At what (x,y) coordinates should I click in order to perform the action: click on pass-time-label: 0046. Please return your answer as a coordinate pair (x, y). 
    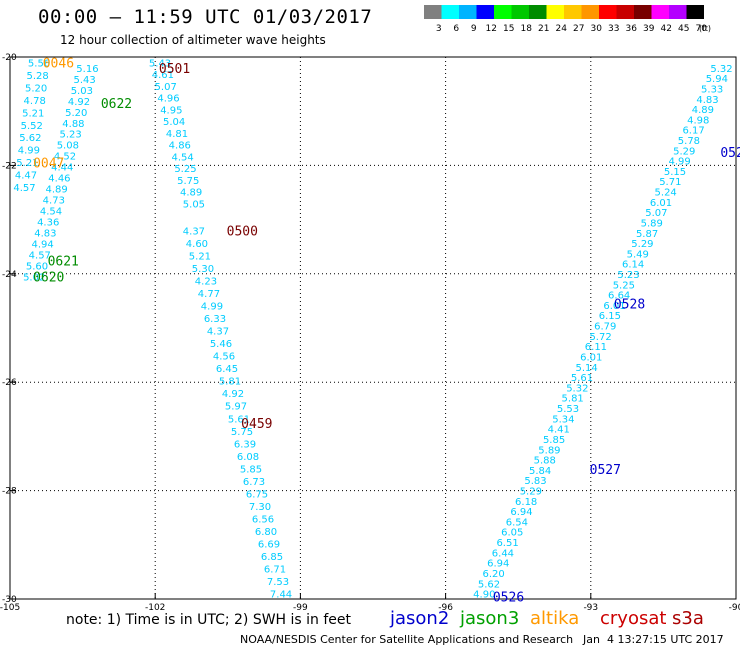
    Looking at the image, I should click on (58, 63).